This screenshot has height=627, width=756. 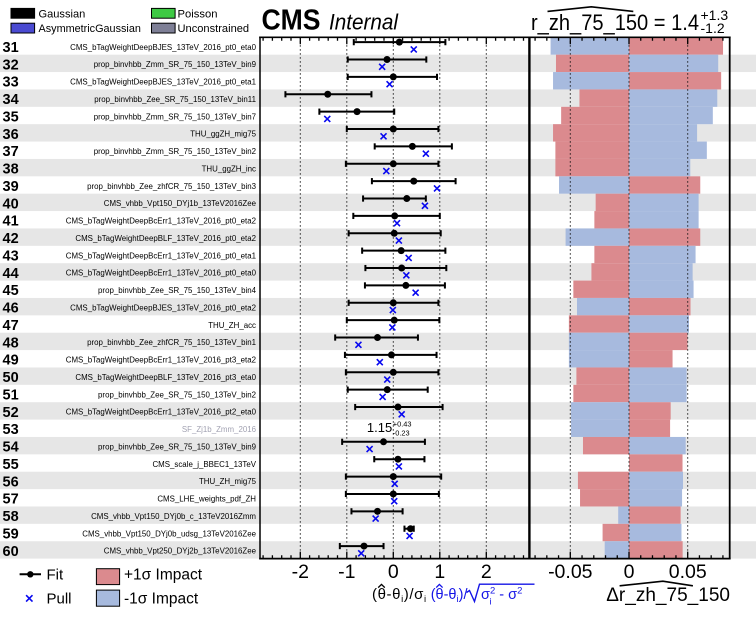 I want to click on svg-text:CMS_vhbb_Vpt150_DYj0b_c_13TeV2: CMS_vhbb_Vpt150_DYj0b_c_13TeV2016Zmm, so click(x=173, y=516).